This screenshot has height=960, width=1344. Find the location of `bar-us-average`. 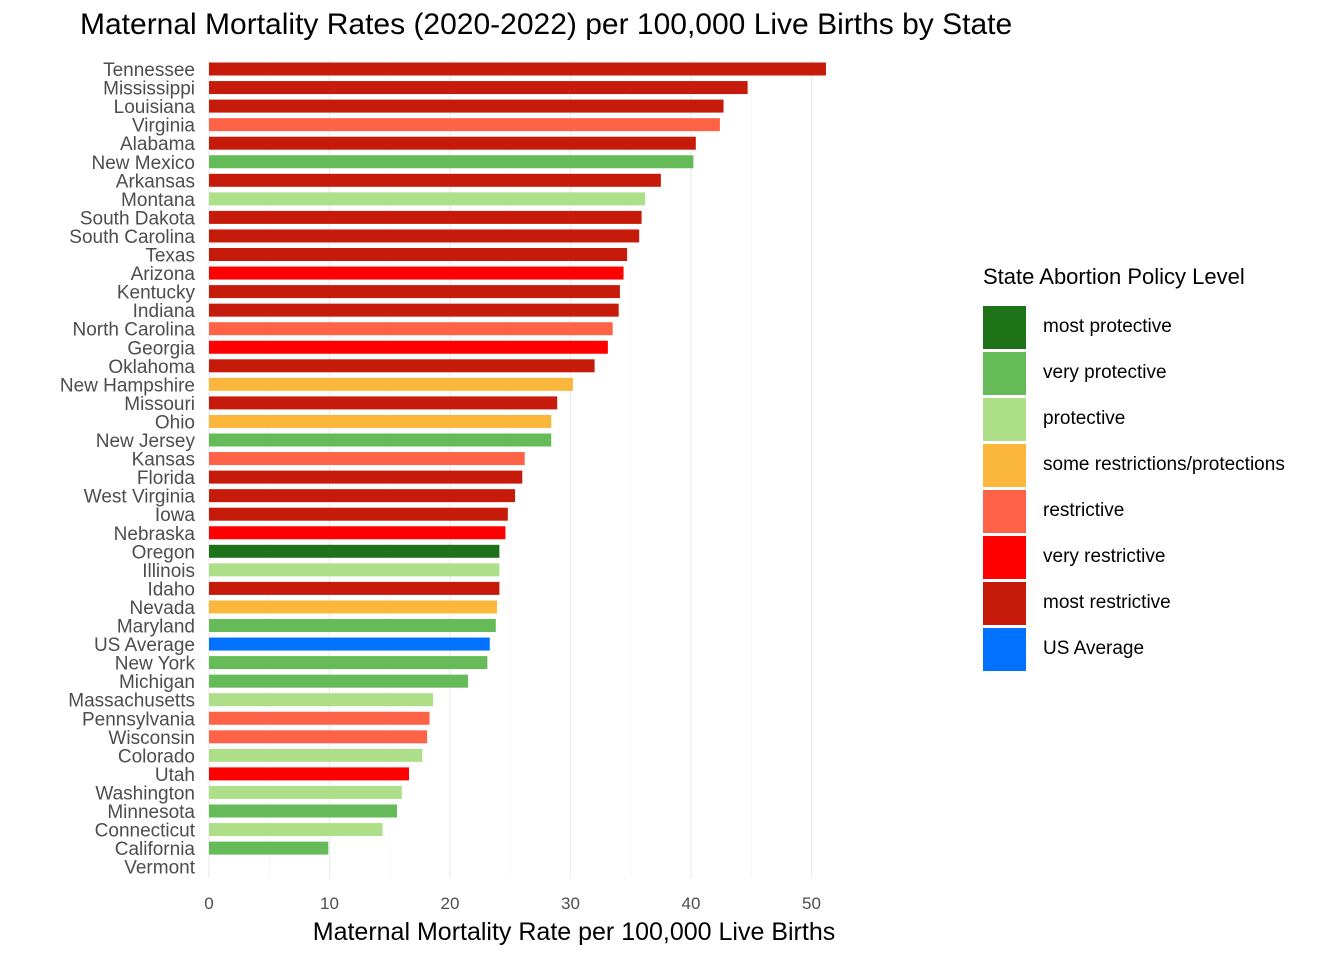

bar-us-average is located at coordinates (349, 644).